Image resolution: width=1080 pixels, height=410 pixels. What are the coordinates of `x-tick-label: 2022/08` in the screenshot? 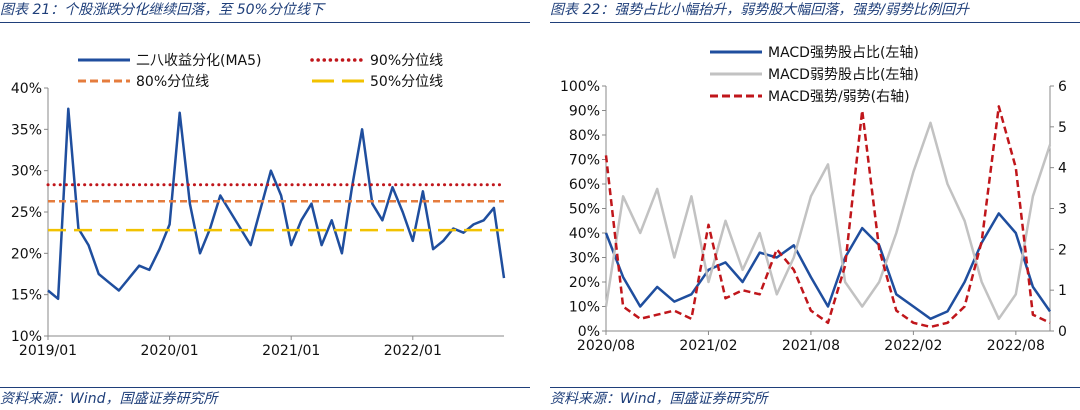 It's located at (1016, 346).